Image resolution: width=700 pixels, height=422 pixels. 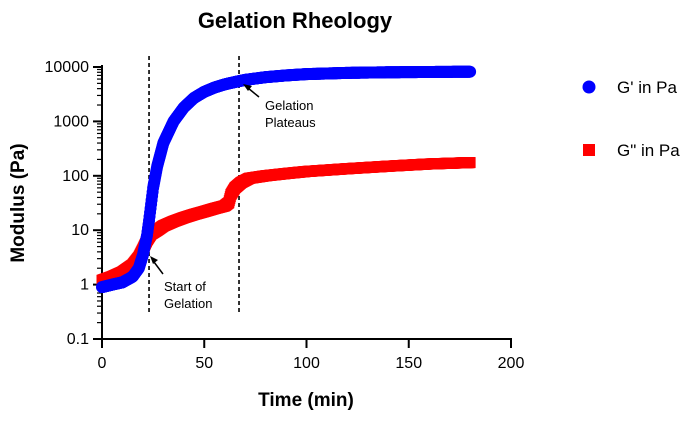 I want to click on y-tick-label: 10000, so click(x=67, y=67).